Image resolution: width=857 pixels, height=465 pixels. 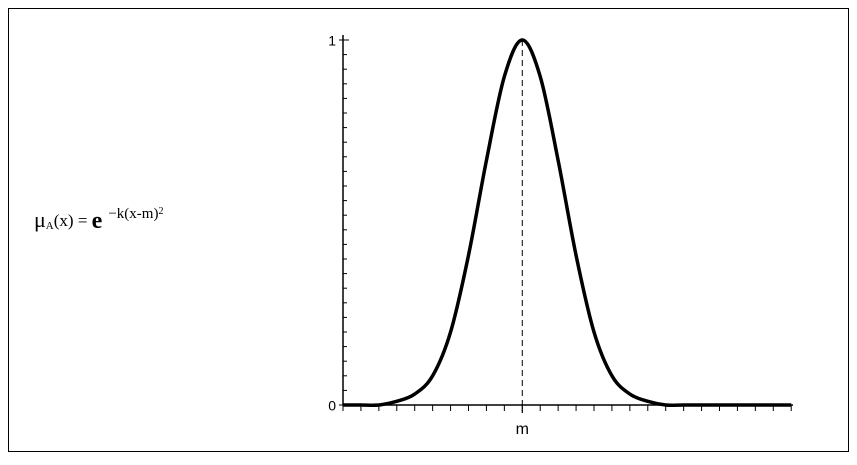 I want to click on formula-base: e, so click(x=97, y=221).